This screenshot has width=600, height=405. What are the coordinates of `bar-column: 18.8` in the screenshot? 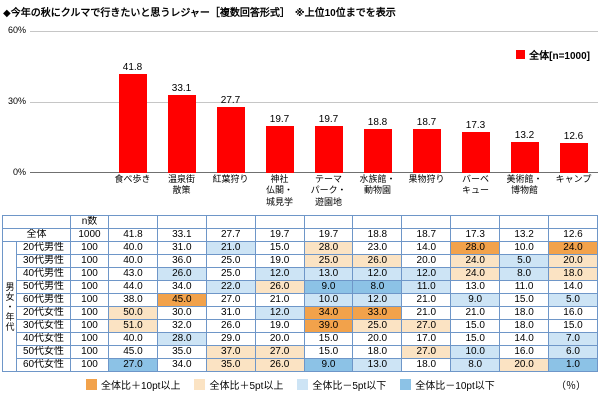 It's located at (377, 102).